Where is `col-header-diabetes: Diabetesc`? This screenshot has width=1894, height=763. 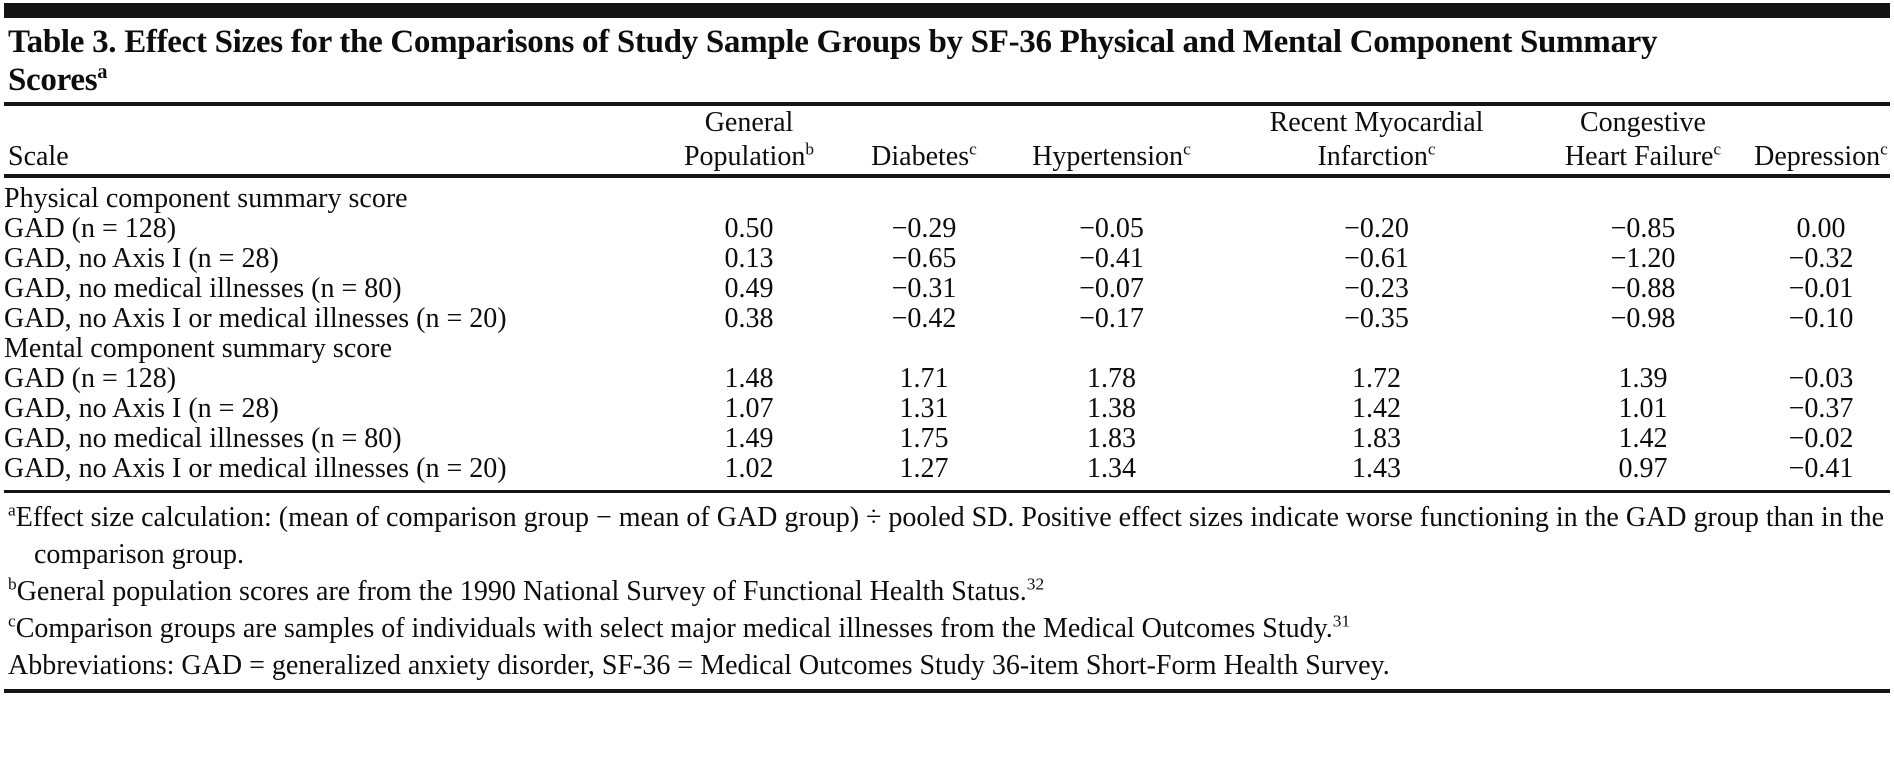
col-header-diabetes: Diabetesc is located at coordinates (924, 142).